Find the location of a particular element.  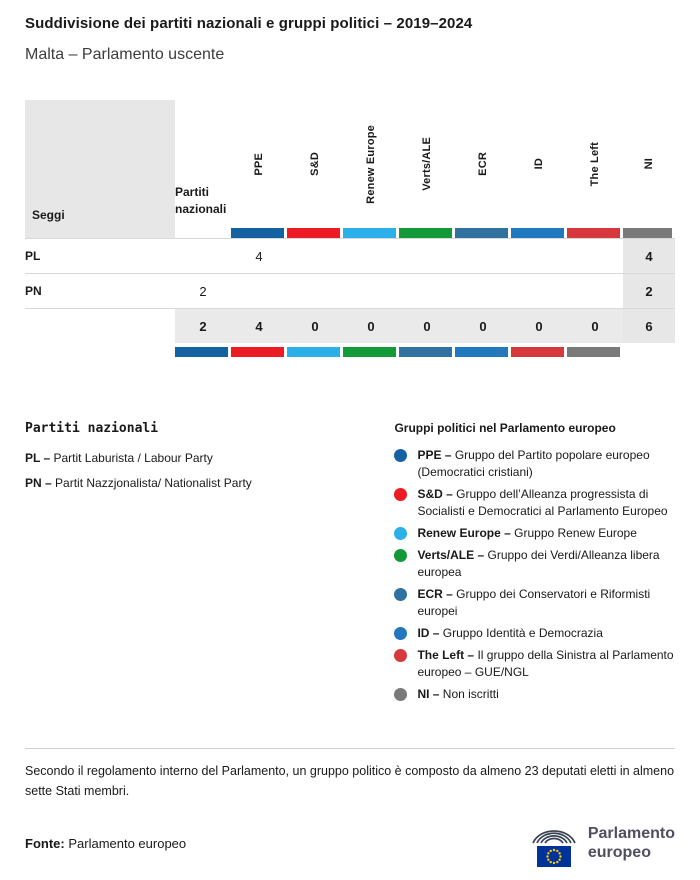

col-header-ni: NI is located at coordinates (649, 164).